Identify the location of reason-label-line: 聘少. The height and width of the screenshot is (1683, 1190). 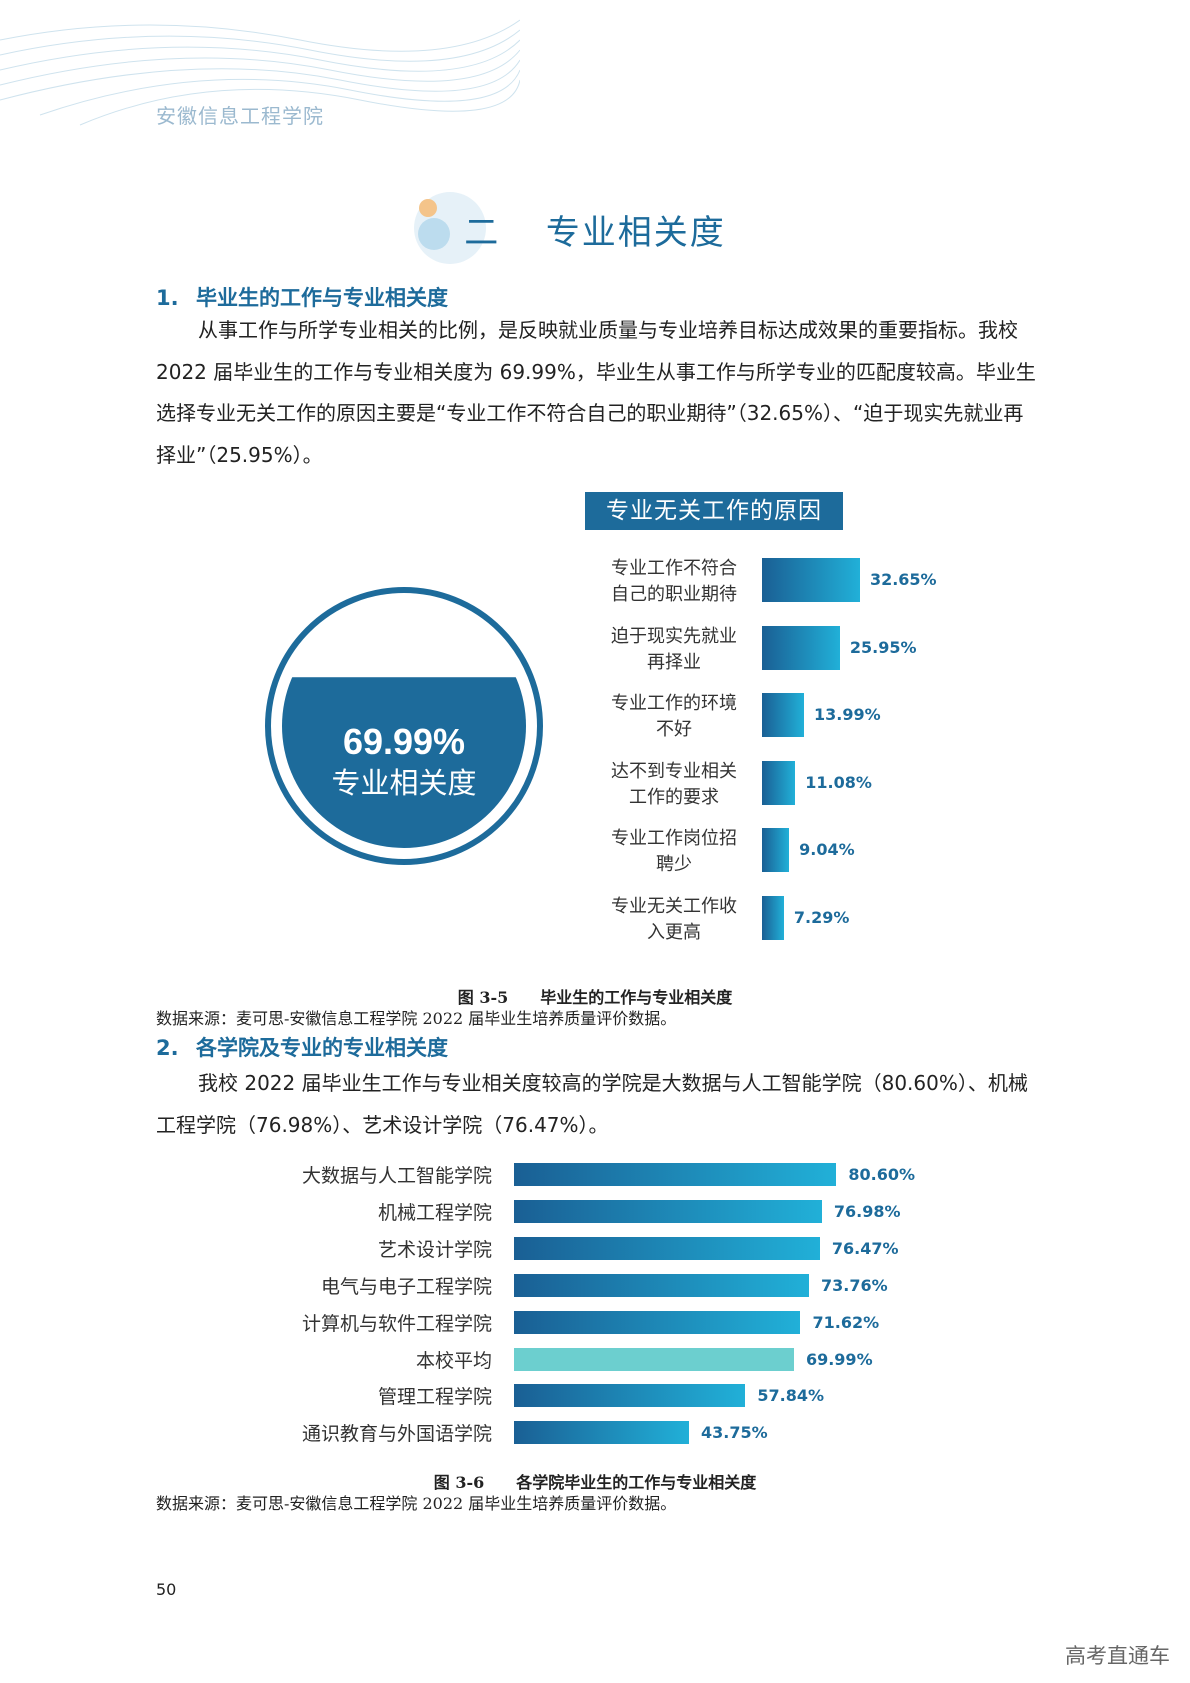
(674, 864).